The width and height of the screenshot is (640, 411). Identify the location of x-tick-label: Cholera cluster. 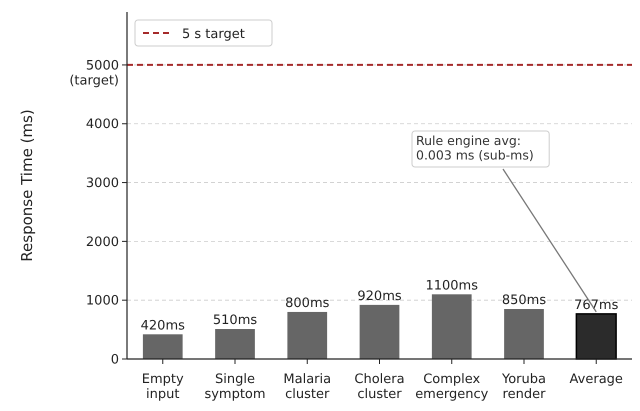
(379, 387).